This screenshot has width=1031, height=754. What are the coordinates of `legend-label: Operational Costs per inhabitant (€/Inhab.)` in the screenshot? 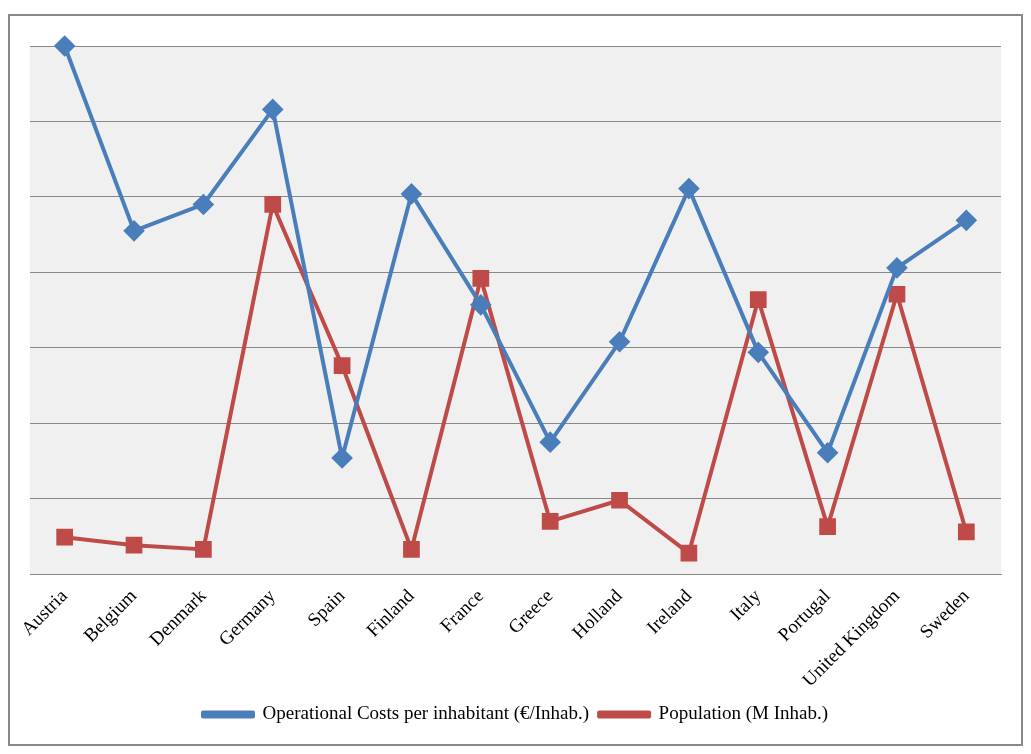 It's located at (426, 713).